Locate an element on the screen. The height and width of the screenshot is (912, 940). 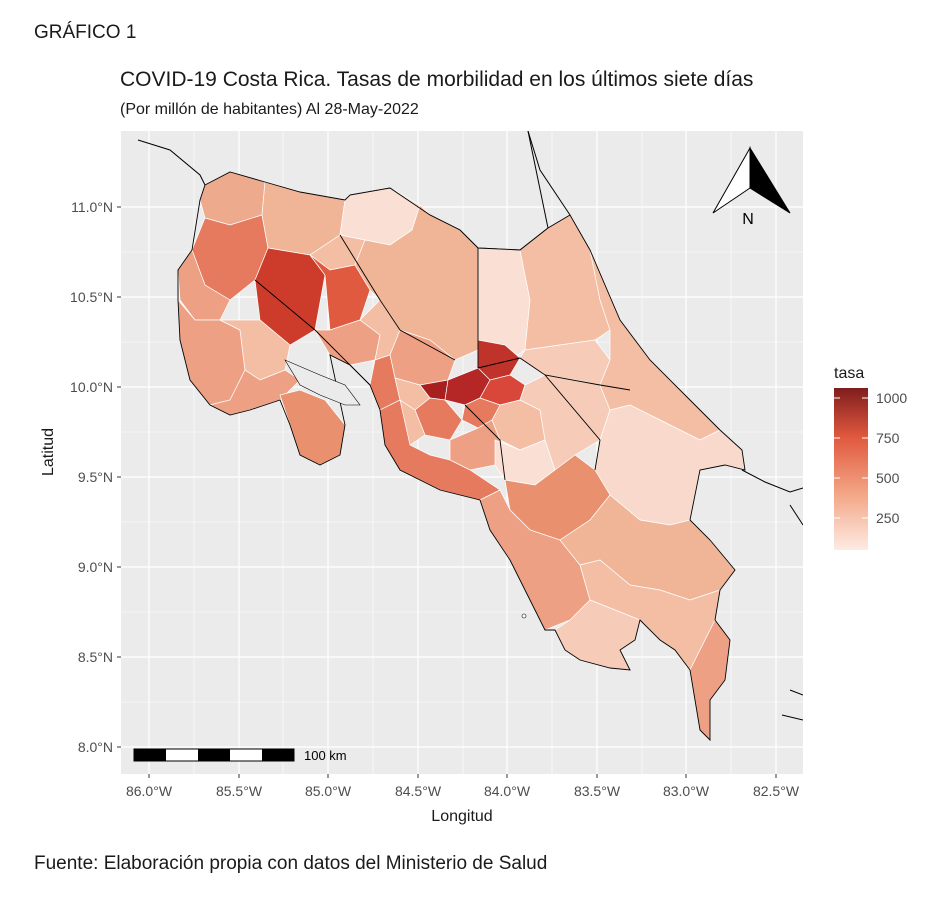
x-axis-title: Longitud is located at coordinates (461, 816).